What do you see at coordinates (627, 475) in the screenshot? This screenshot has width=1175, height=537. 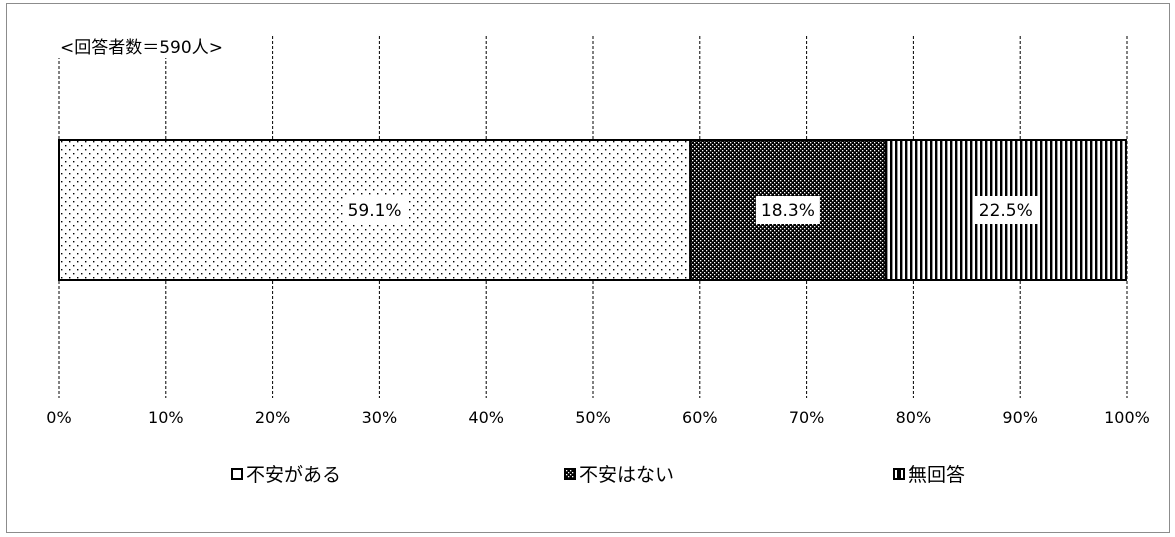 I see `legend-label: 不安はない` at bounding box center [627, 475].